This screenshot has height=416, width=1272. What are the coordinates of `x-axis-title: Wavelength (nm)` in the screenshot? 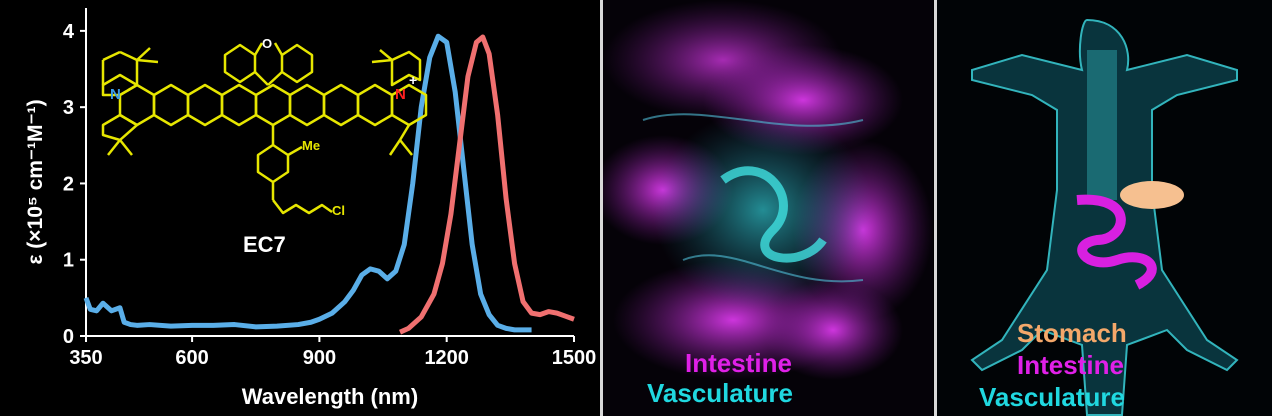 It's located at (330, 396).